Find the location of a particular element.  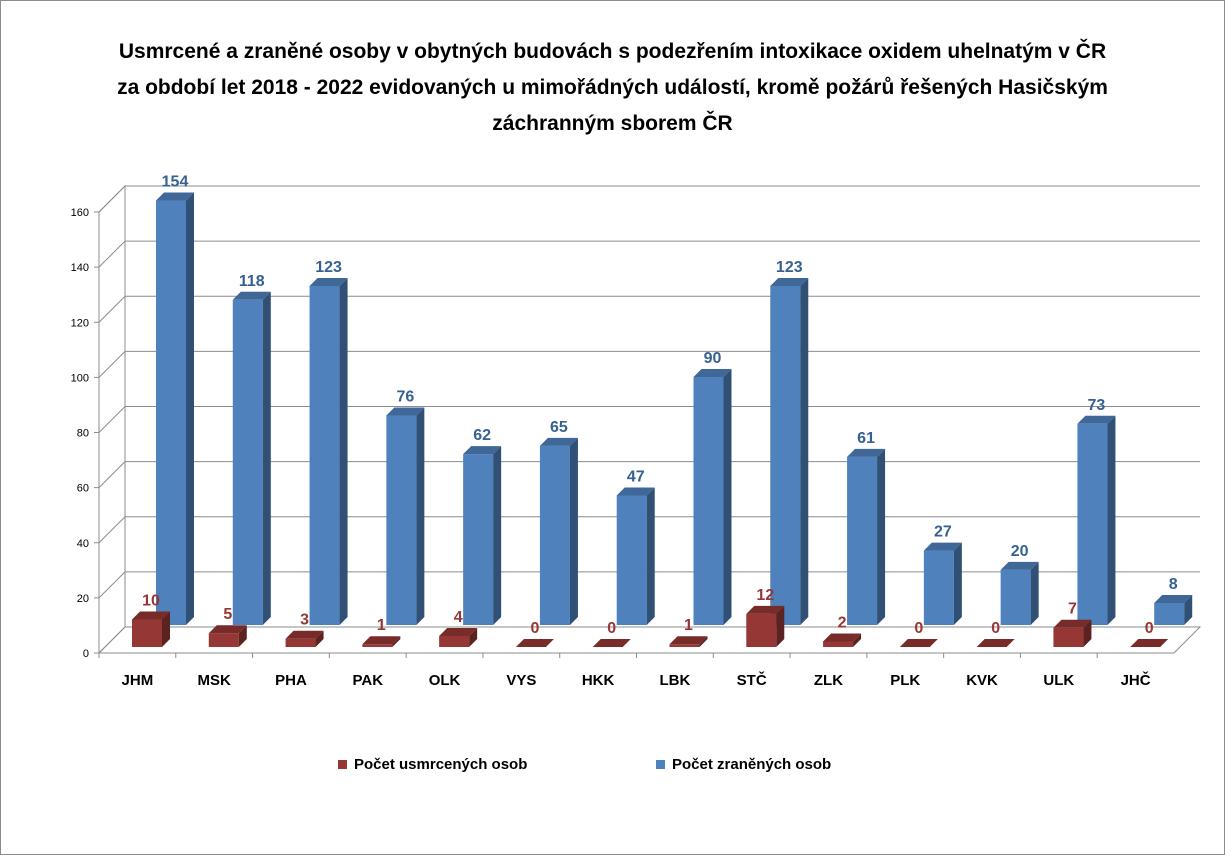

category-label-JHČ: JHČ is located at coordinates (1136, 680).